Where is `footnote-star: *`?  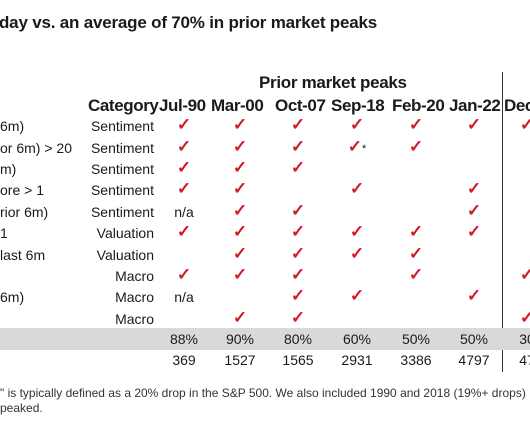 footnote-star: * is located at coordinates (364, 149).